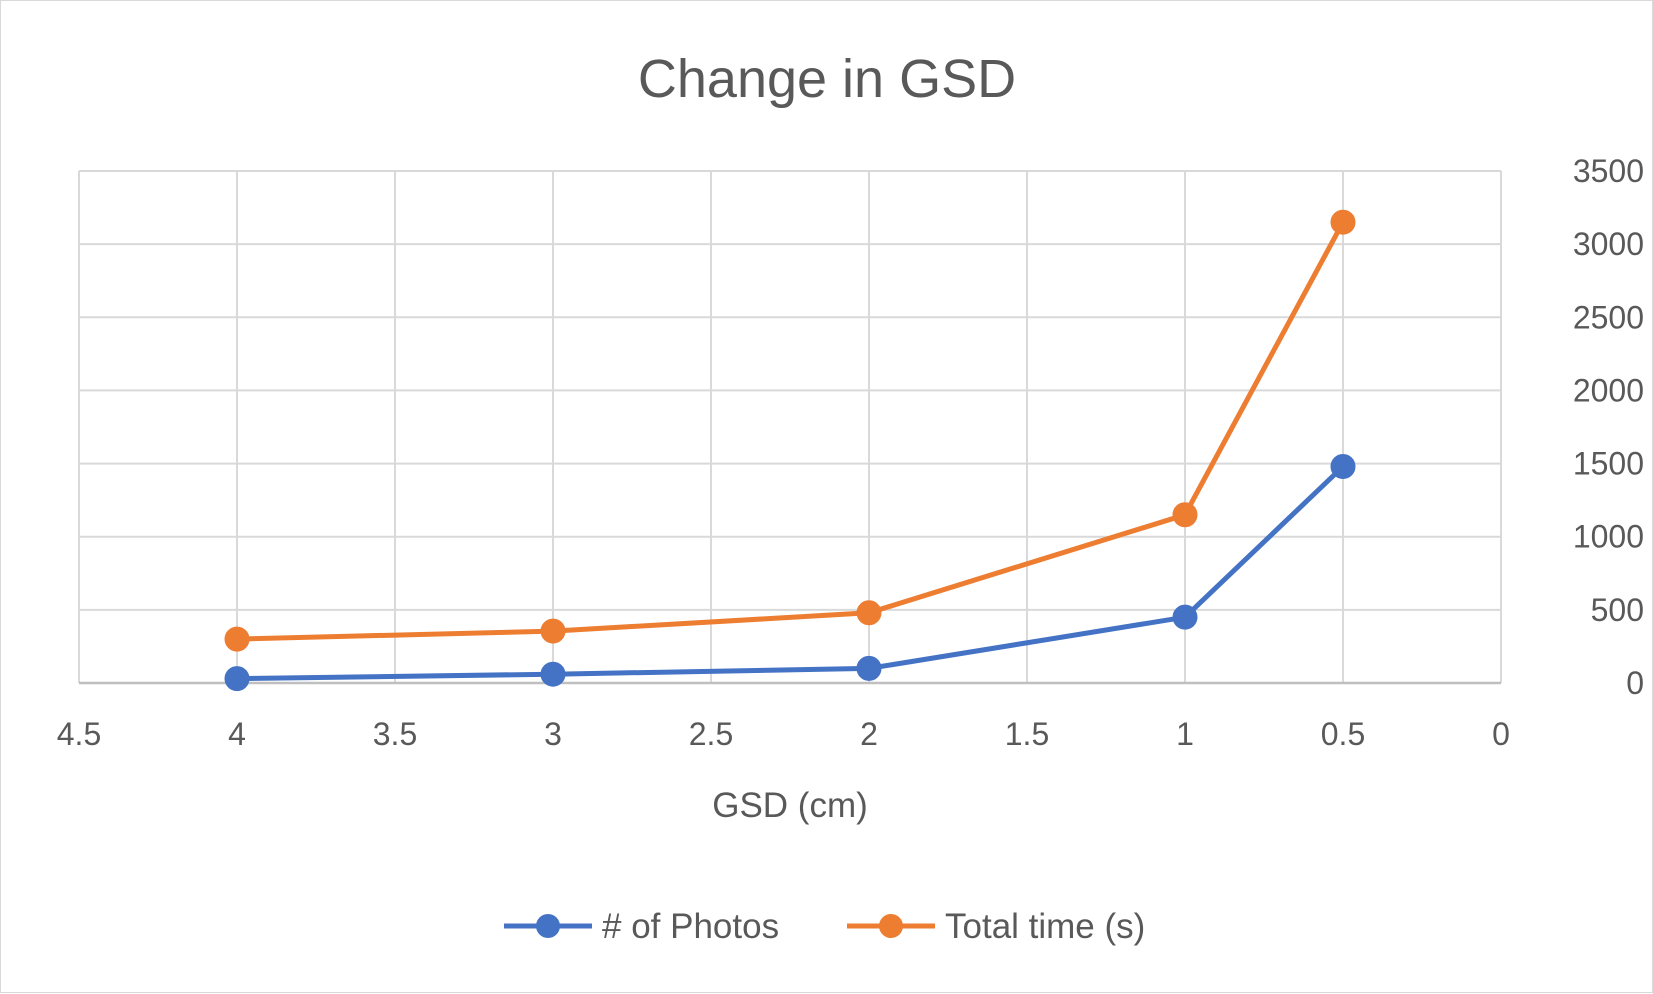  Describe the element at coordinates (237, 734) in the screenshot. I see `x-tick-label: 4` at that location.